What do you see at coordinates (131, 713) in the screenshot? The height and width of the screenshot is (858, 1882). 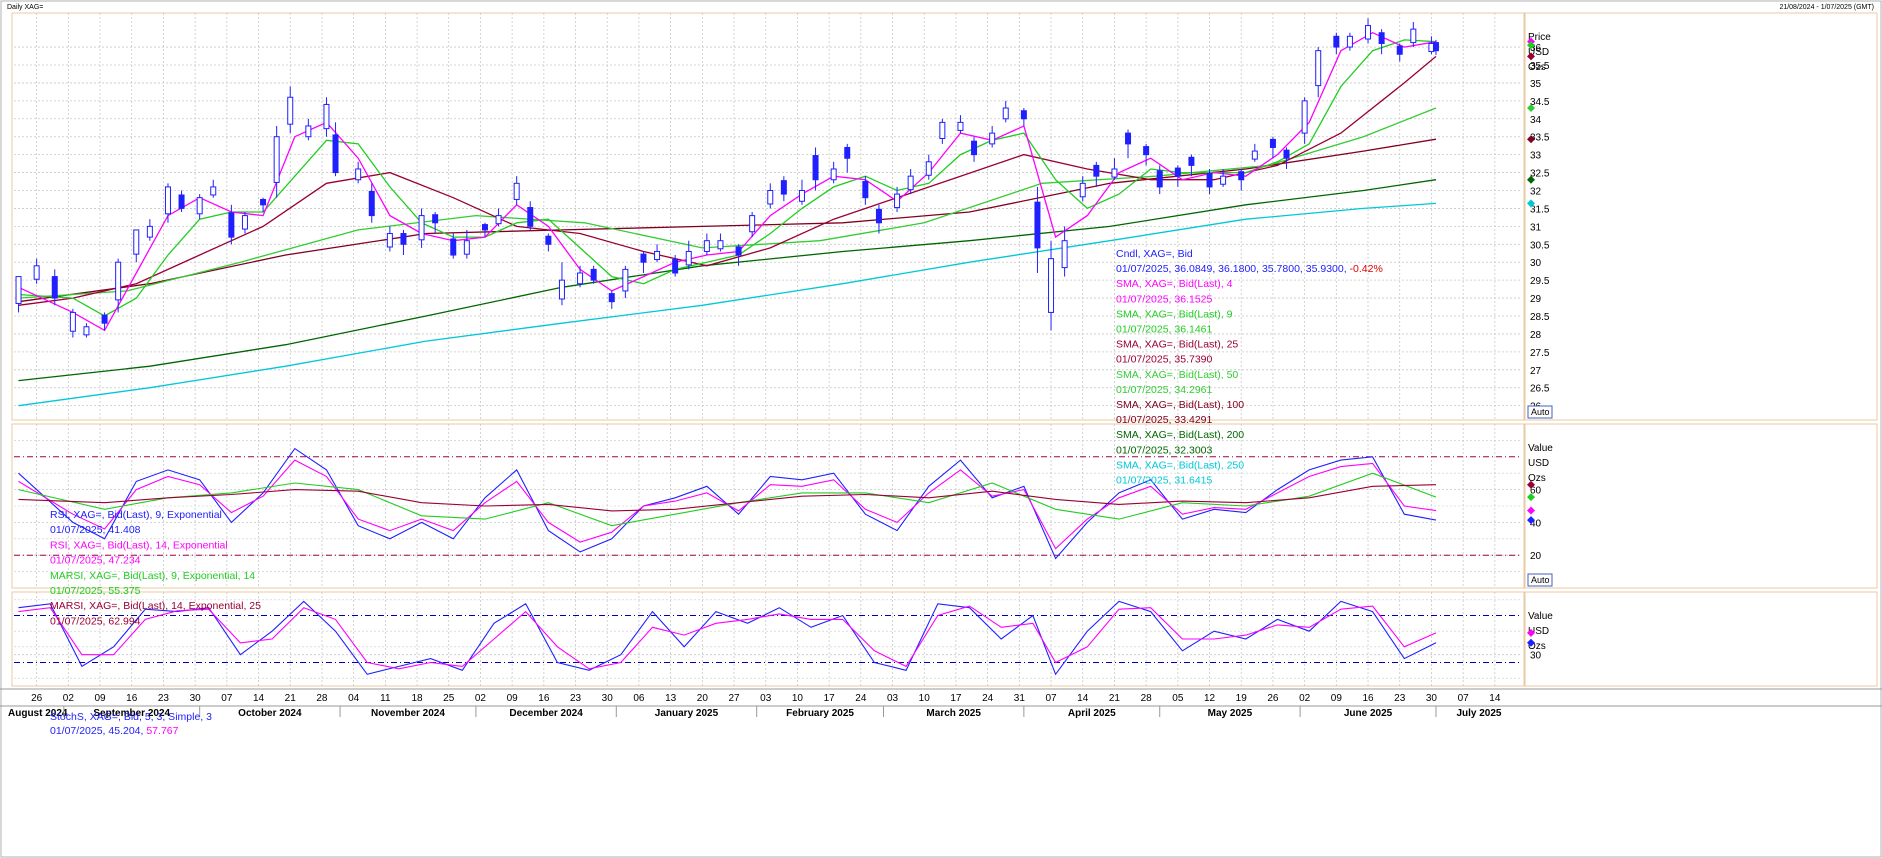 I see `month-label: September 2024` at bounding box center [131, 713].